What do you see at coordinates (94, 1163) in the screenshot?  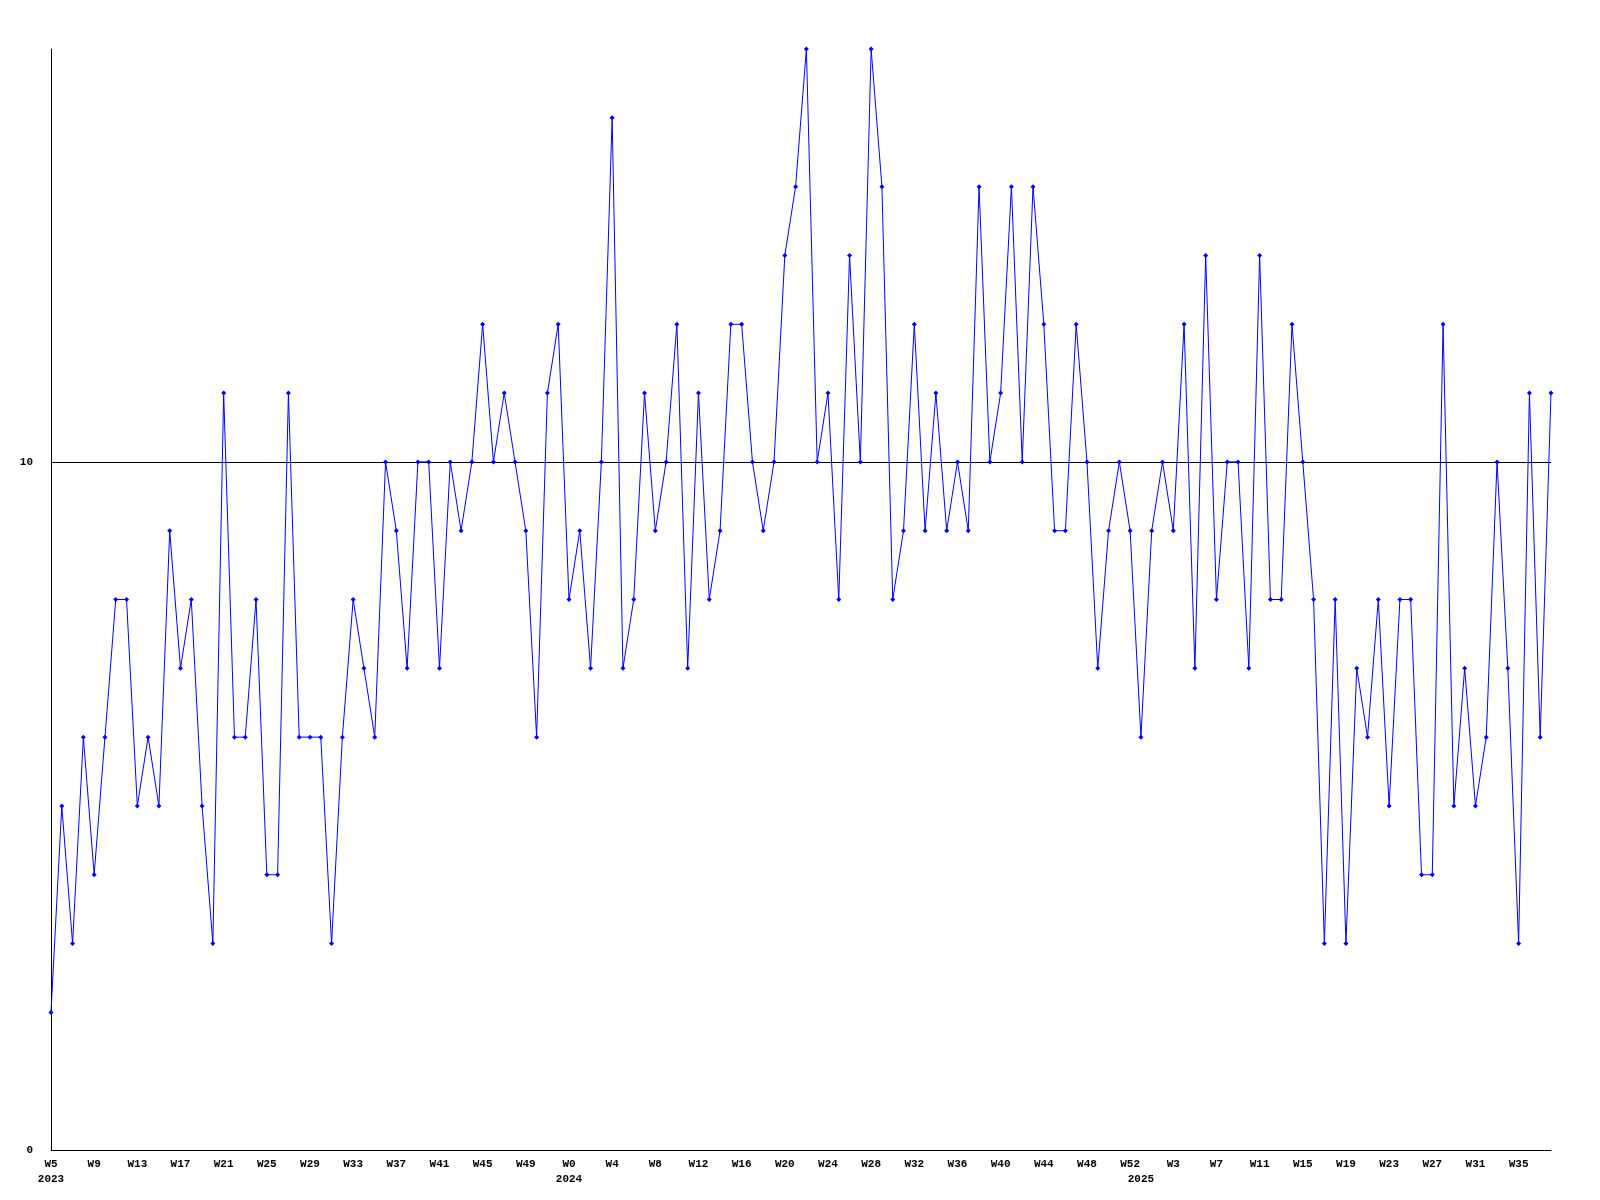 I see `x-tick-label: W9` at bounding box center [94, 1163].